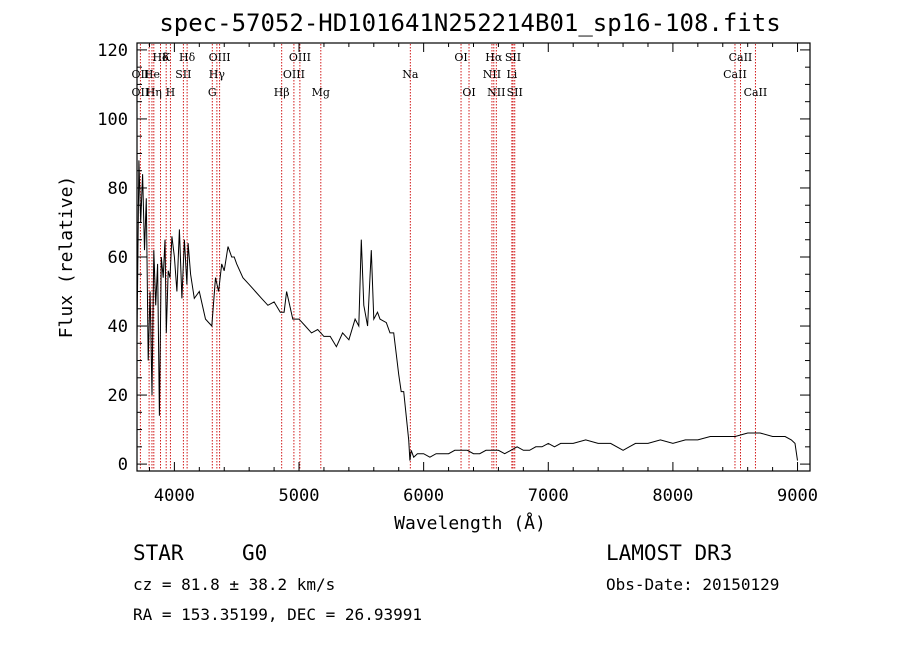 This screenshot has height=649, width=900. I want to click on line-label: Na, so click(410, 74).